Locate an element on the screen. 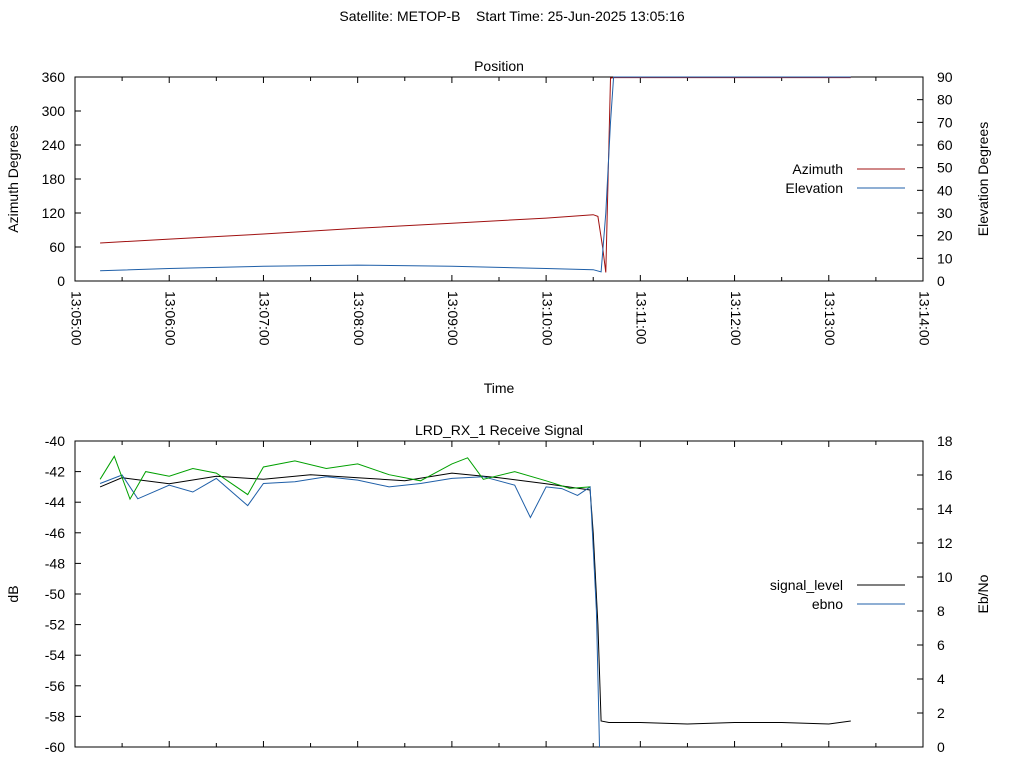 This screenshot has height=768, width=1024. x-tick-label: 13:13:00 is located at coordinates (830, 318).